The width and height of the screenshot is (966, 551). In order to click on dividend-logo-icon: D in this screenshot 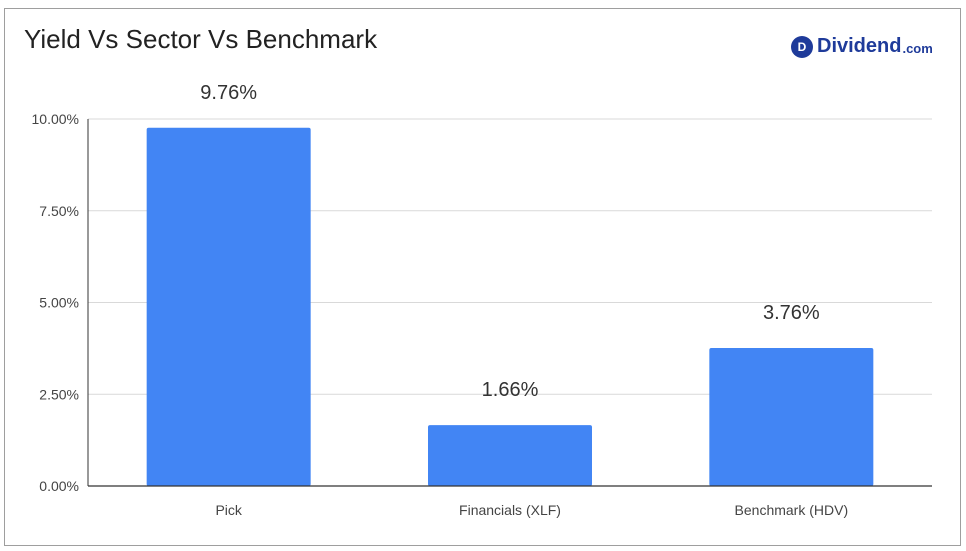, I will do `click(802, 46)`.